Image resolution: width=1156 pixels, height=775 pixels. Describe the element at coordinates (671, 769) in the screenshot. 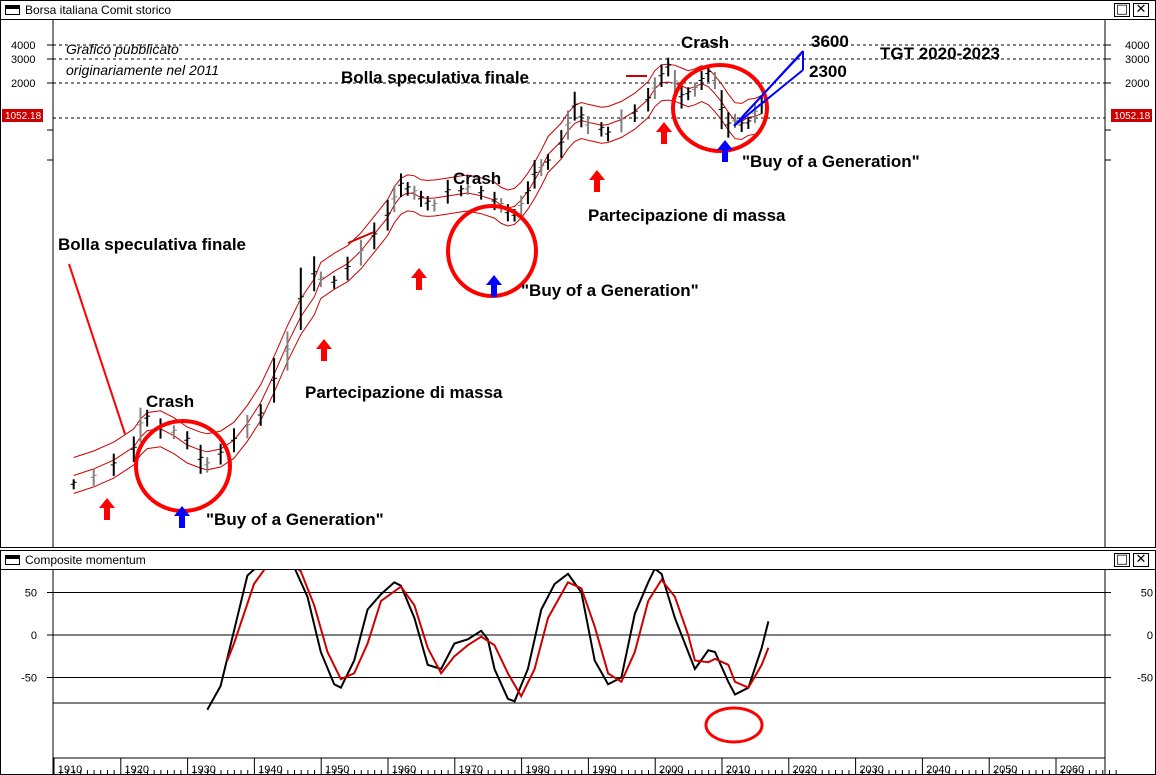

I see `x-tick-label: 2000` at that location.